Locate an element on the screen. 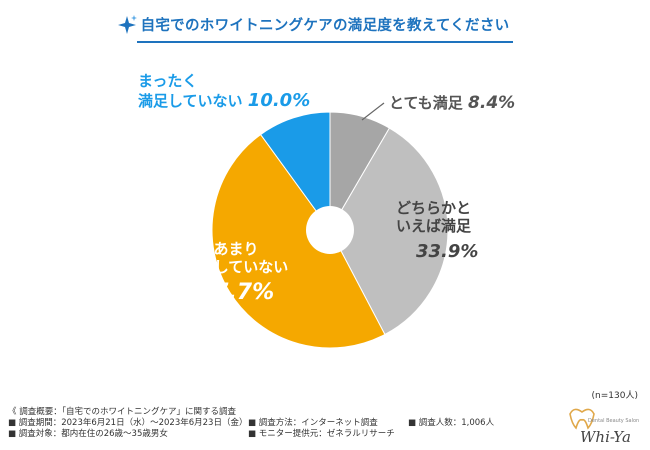 The image size is (650, 450). value-not-very-satisfied: 47.7% is located at coordinates (236, 292).